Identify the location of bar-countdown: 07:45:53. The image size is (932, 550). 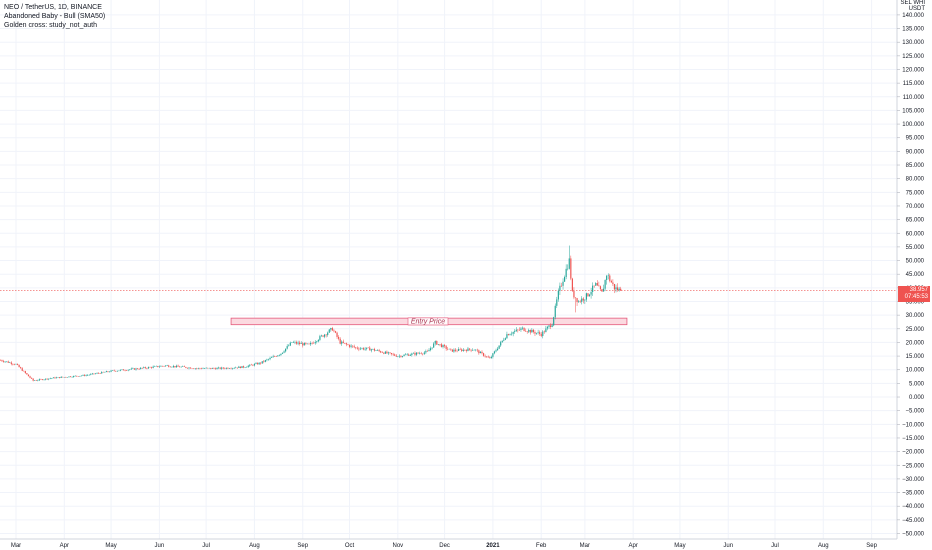
(916, 296).